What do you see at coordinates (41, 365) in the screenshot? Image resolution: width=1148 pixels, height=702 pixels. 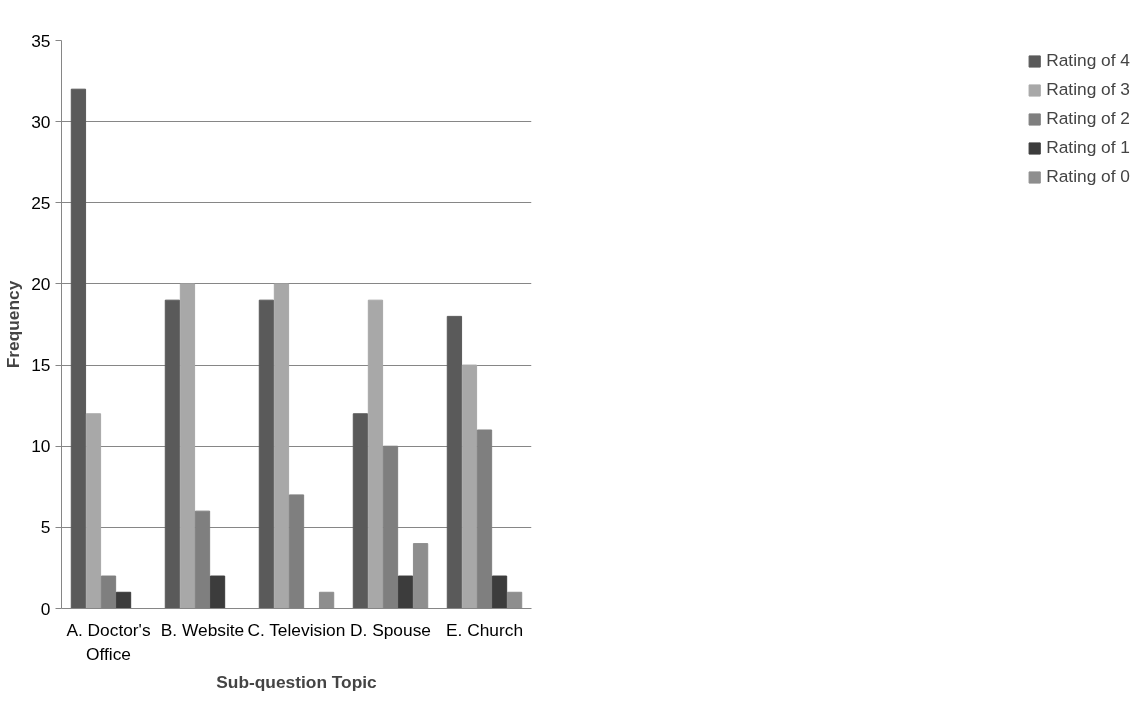 I see `y-tick-label: 15` at bounding box center [41, 365].